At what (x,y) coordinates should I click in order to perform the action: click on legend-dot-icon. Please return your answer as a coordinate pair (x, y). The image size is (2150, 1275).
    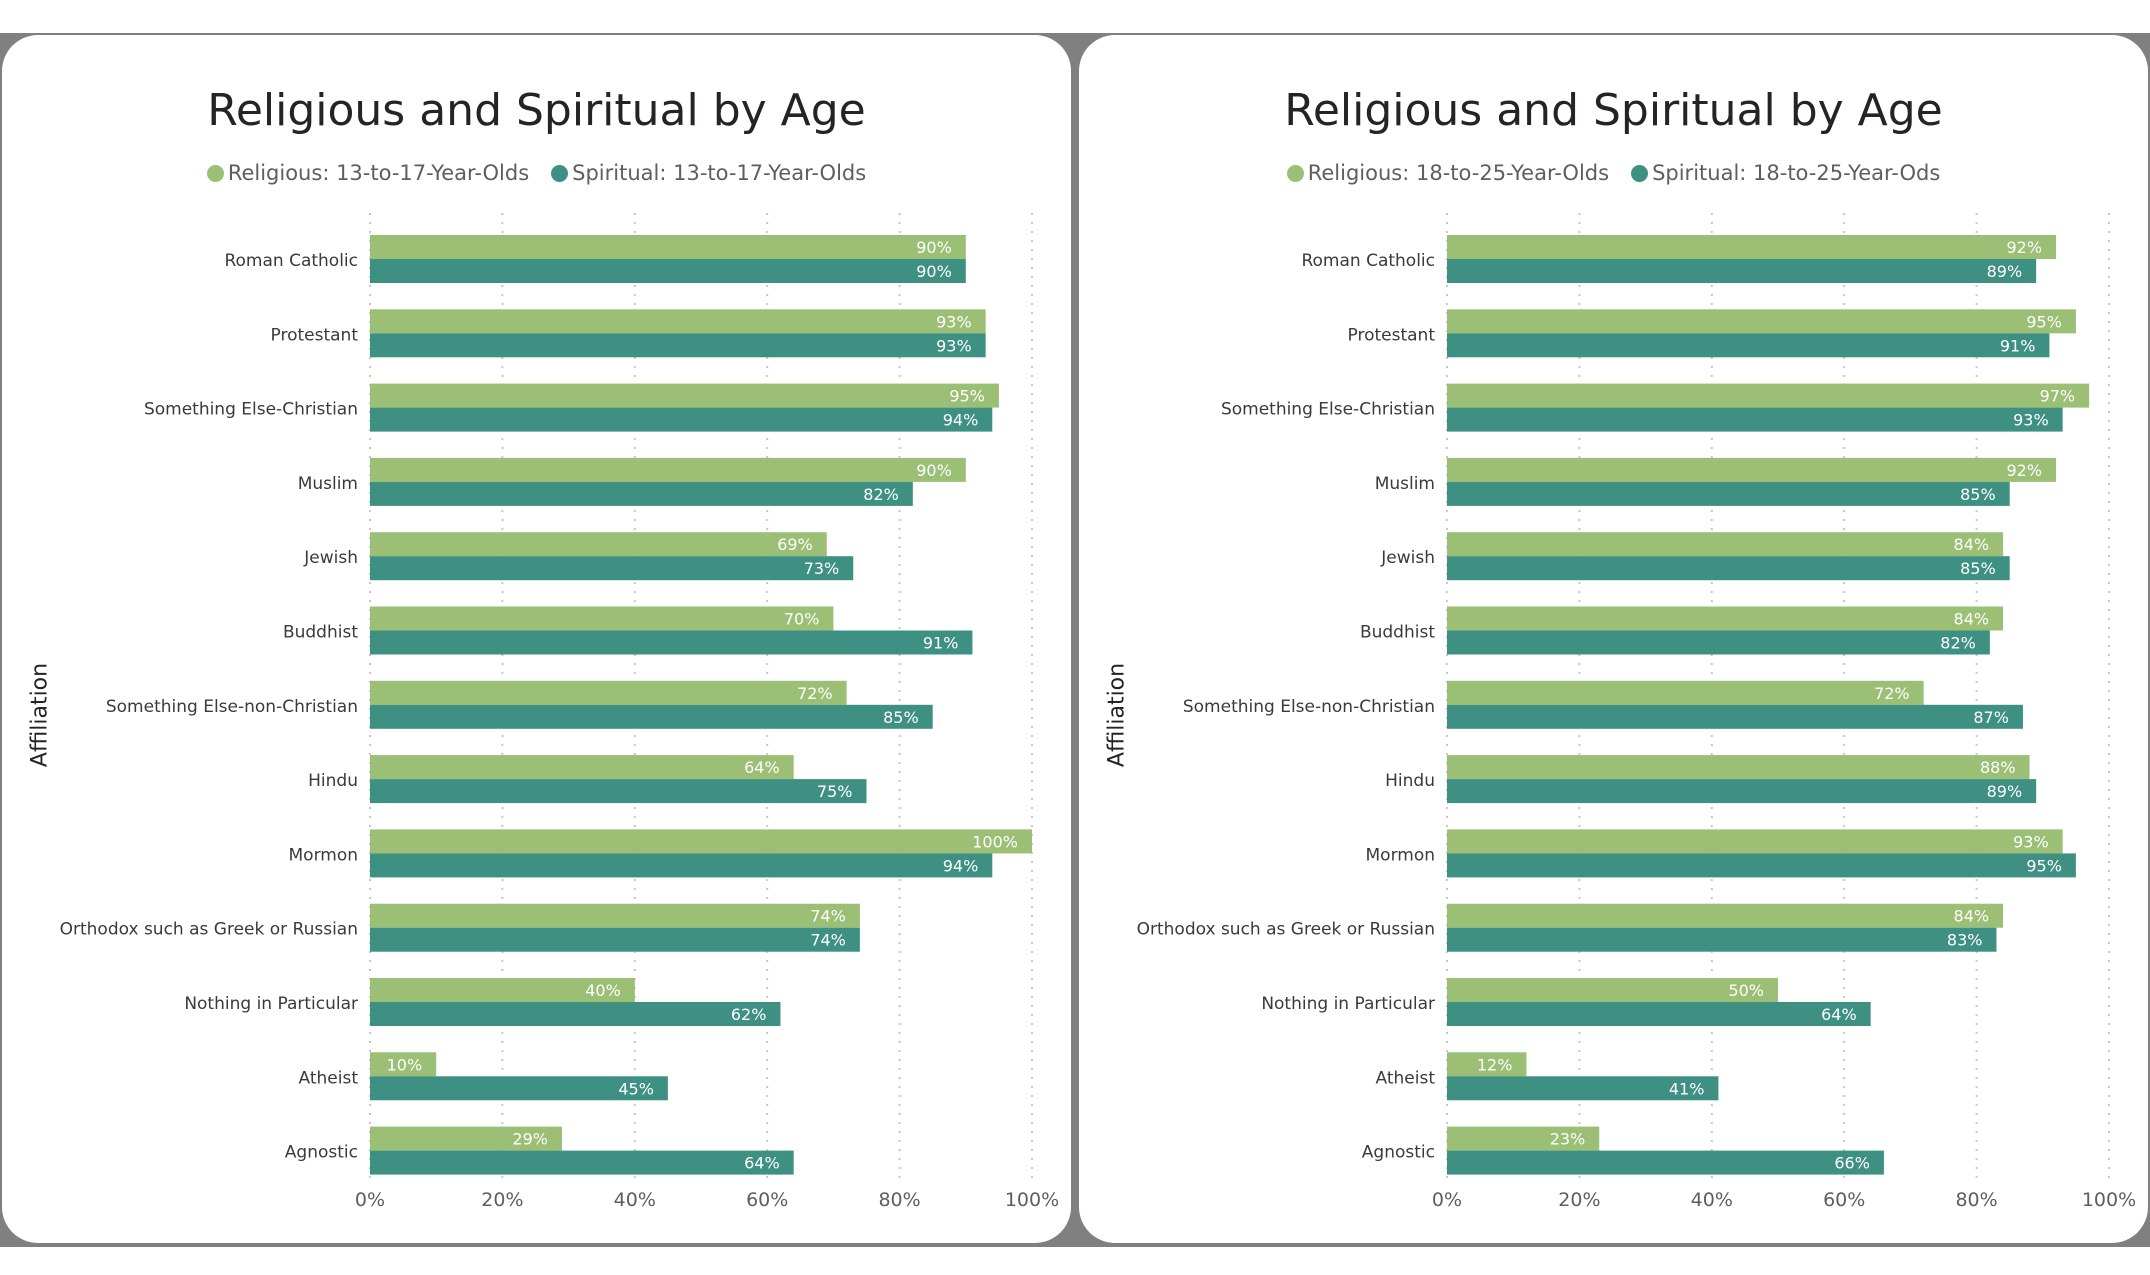
    Looking at the image, I should click on (560, 173).